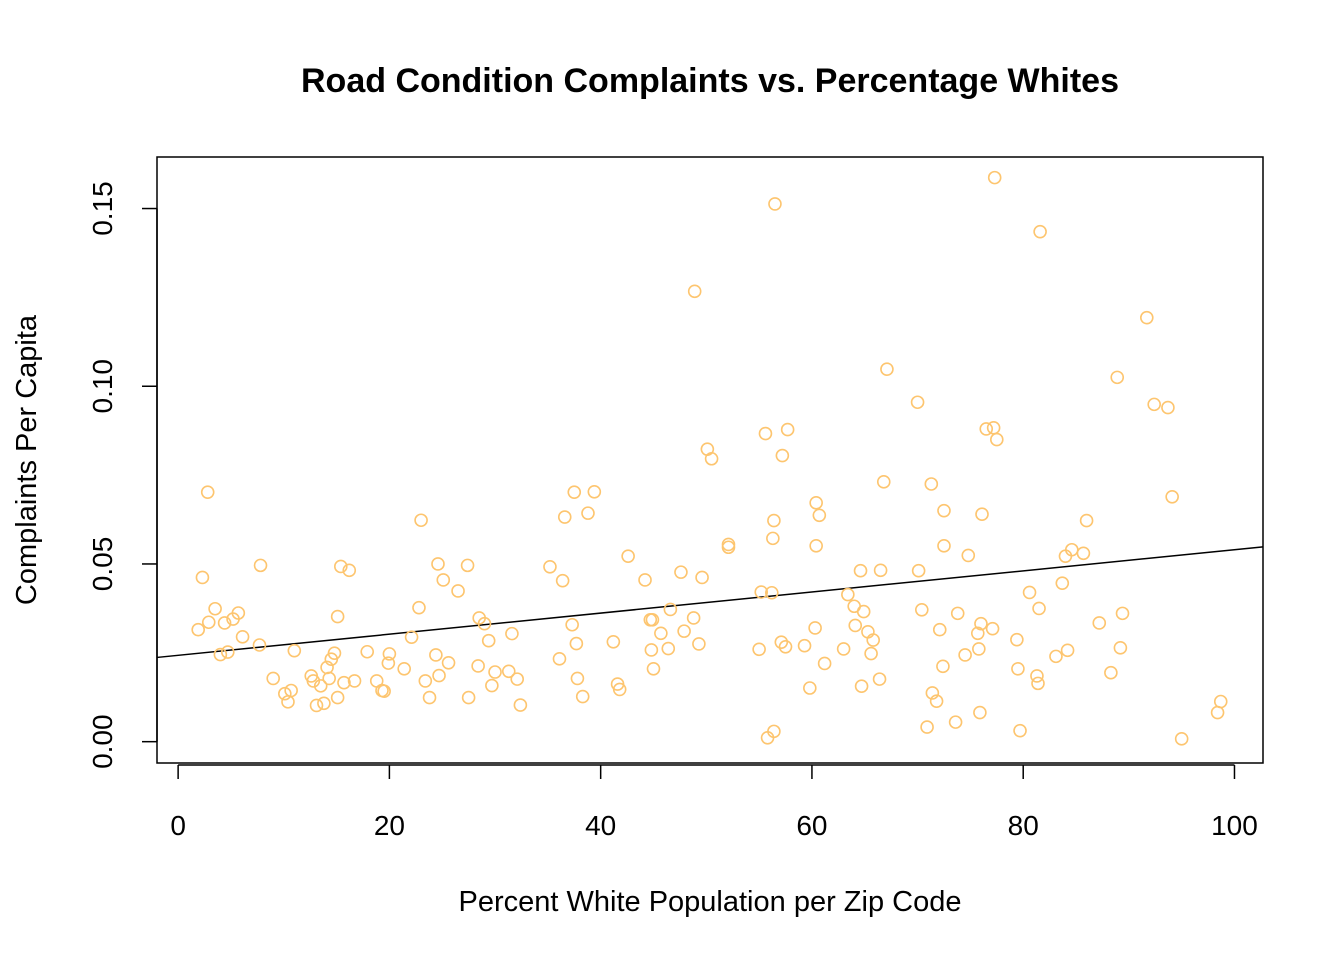 Image resolution: width=1344 pixels, height=960 pixels. I want to click on regression-line-group, so click(710, 602).